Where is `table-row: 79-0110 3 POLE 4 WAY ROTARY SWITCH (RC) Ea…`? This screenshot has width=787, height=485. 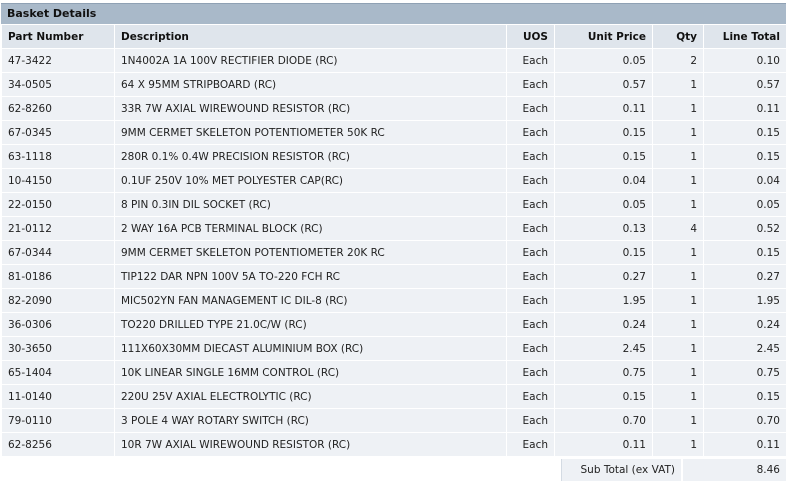 table-row: 79-0110 3 POLE 4 WAY ROTARY SWITCH (RC) Ea… is located at coordinates (394, 420).